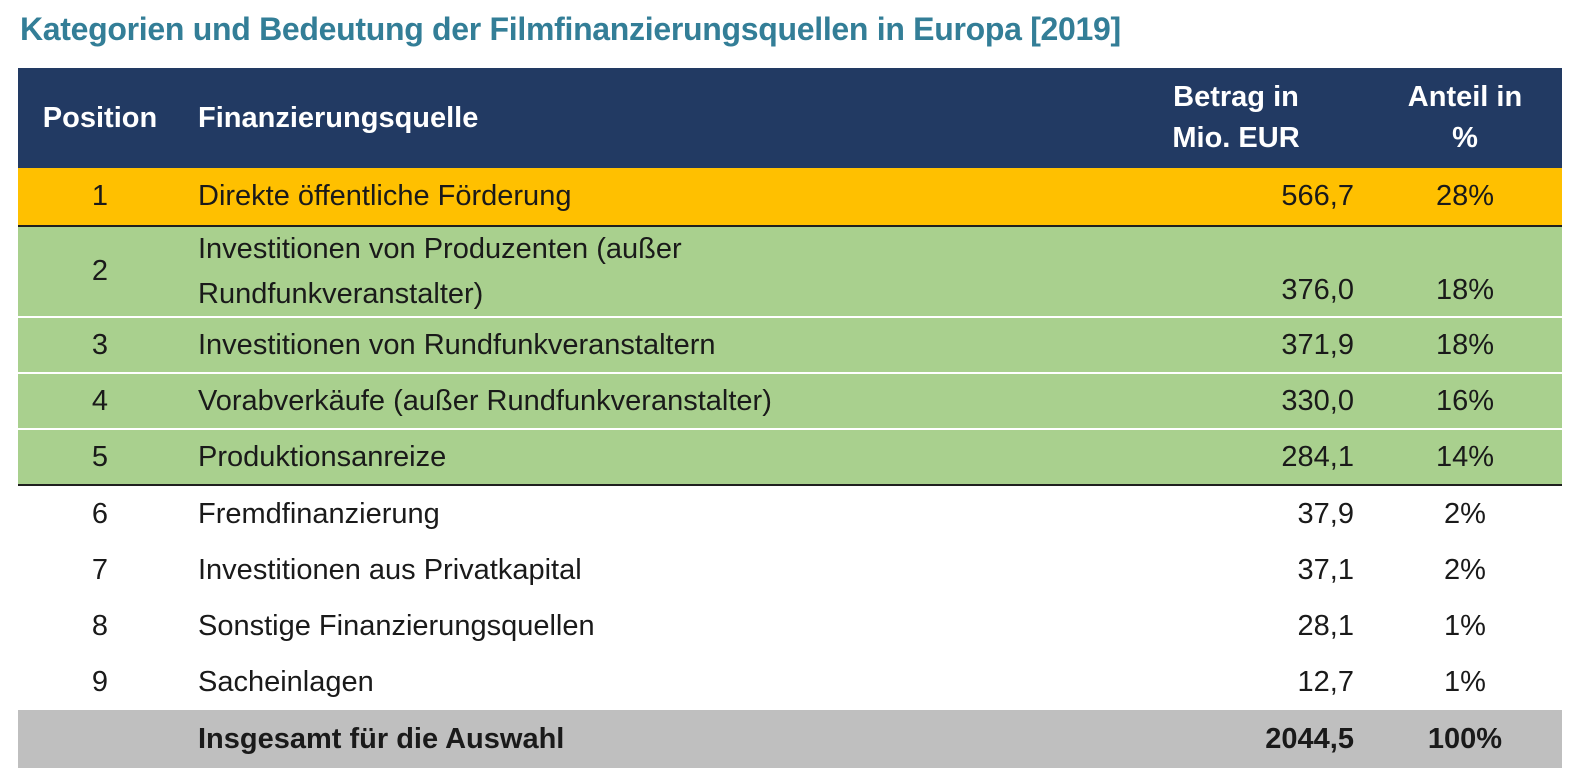  Describe the element at coordinates (1317, 456) in the screenshot. I see `amount-cell: 284,1` at that location.